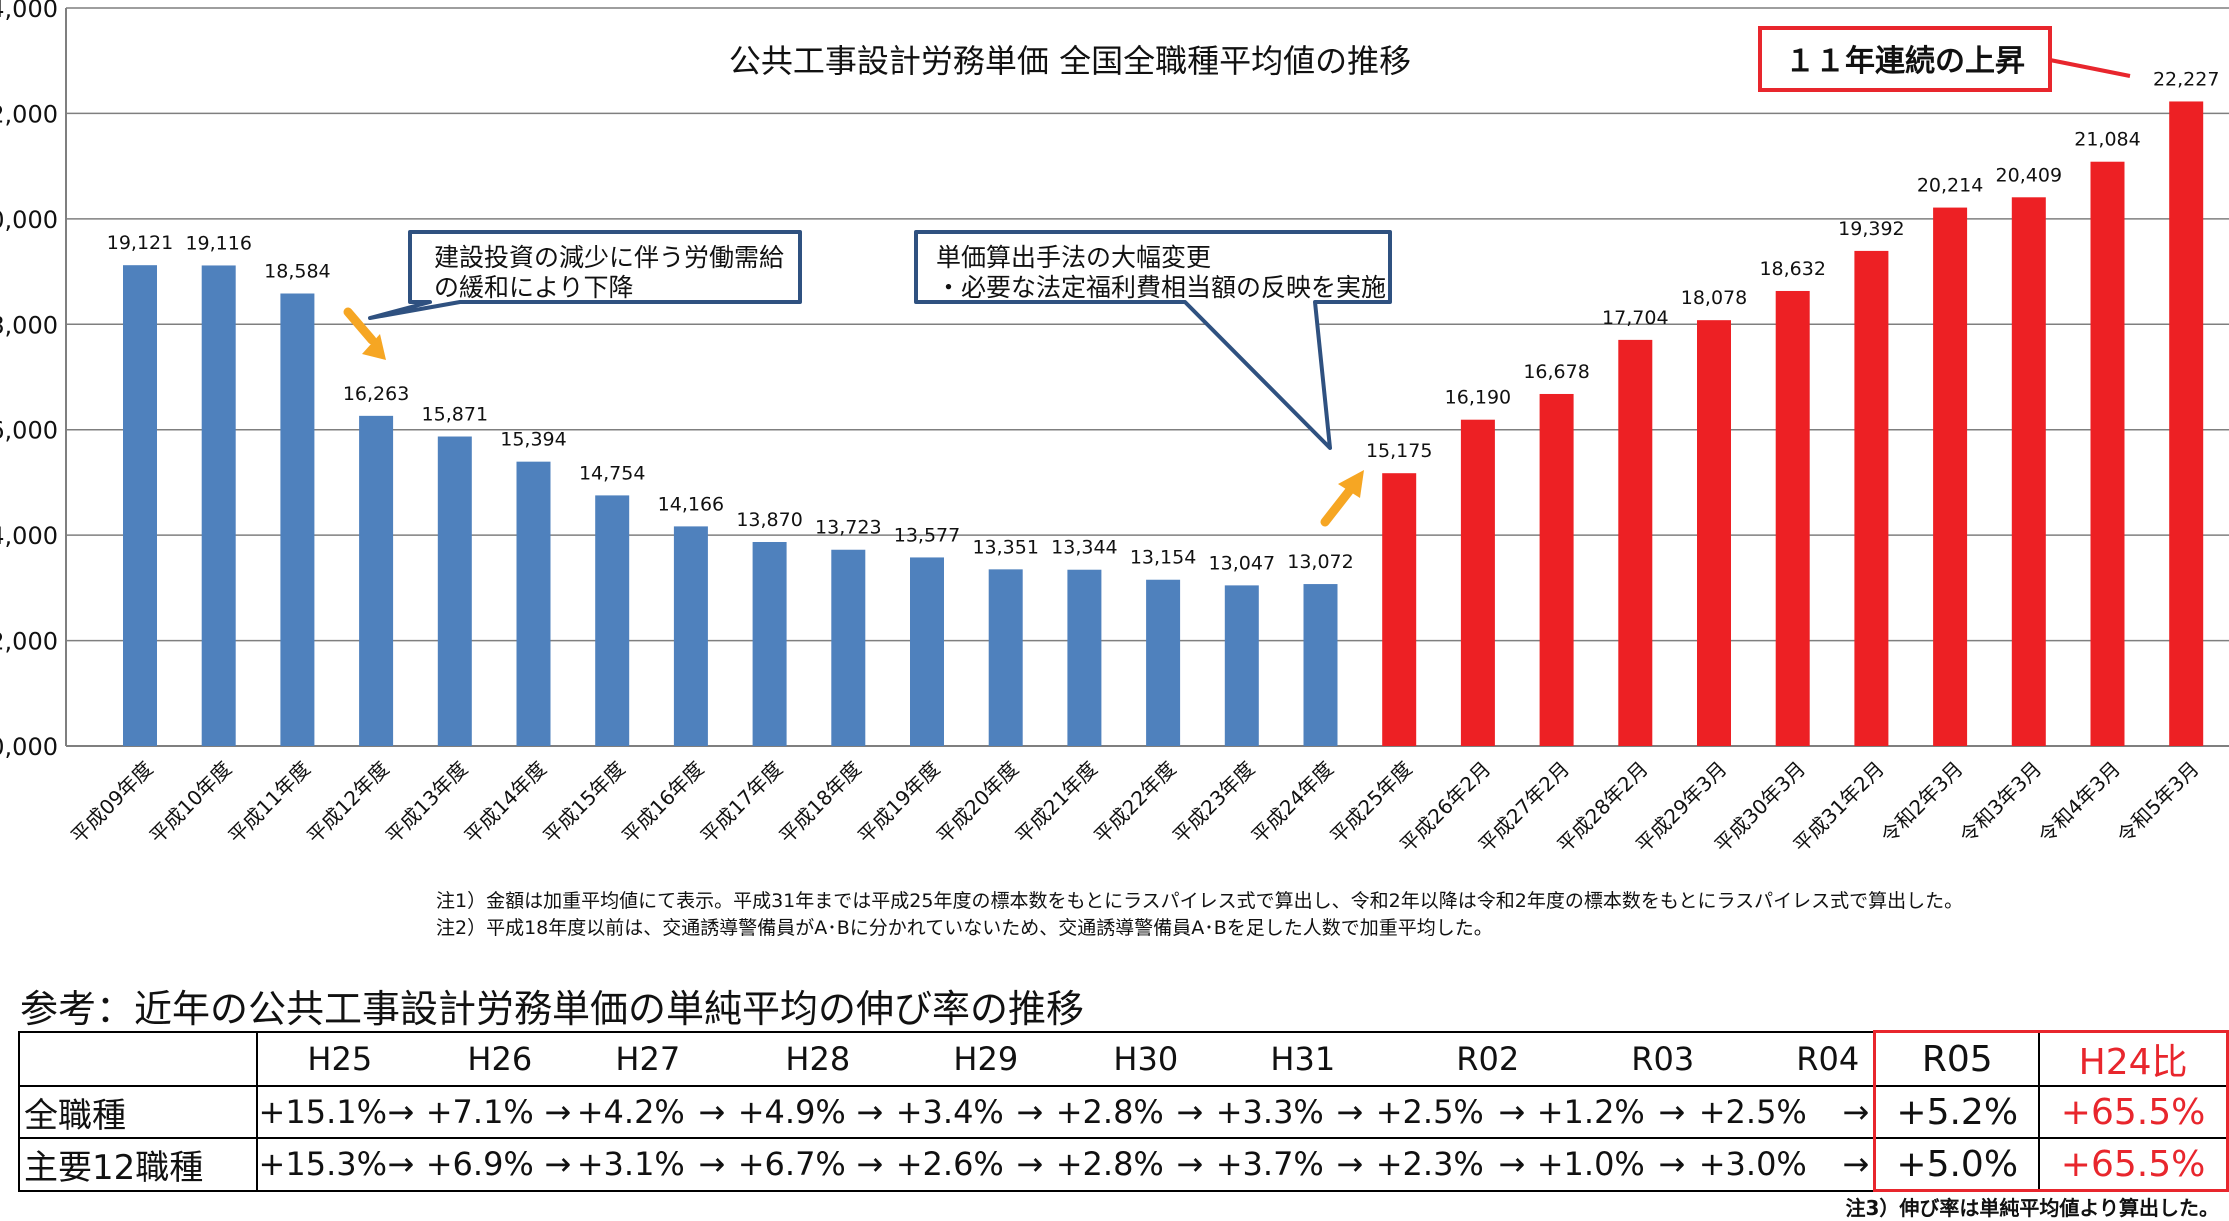  What do you see at coordinates (791, 1112) in the screenshot?
I see `growth-value: +4.9%` at bounding box center [791, 1112].